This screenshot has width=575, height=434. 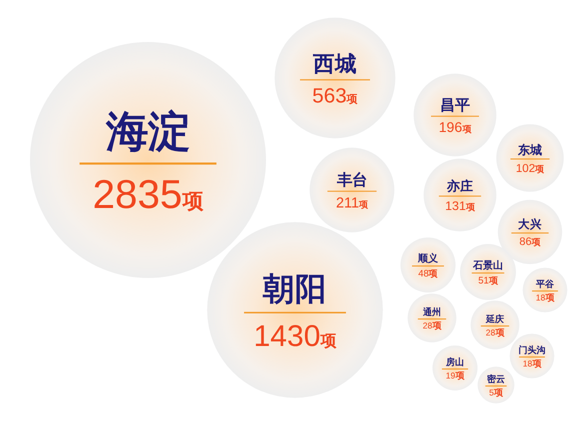 I want to click on data-label: 1430项, so click(x=296, y=336).